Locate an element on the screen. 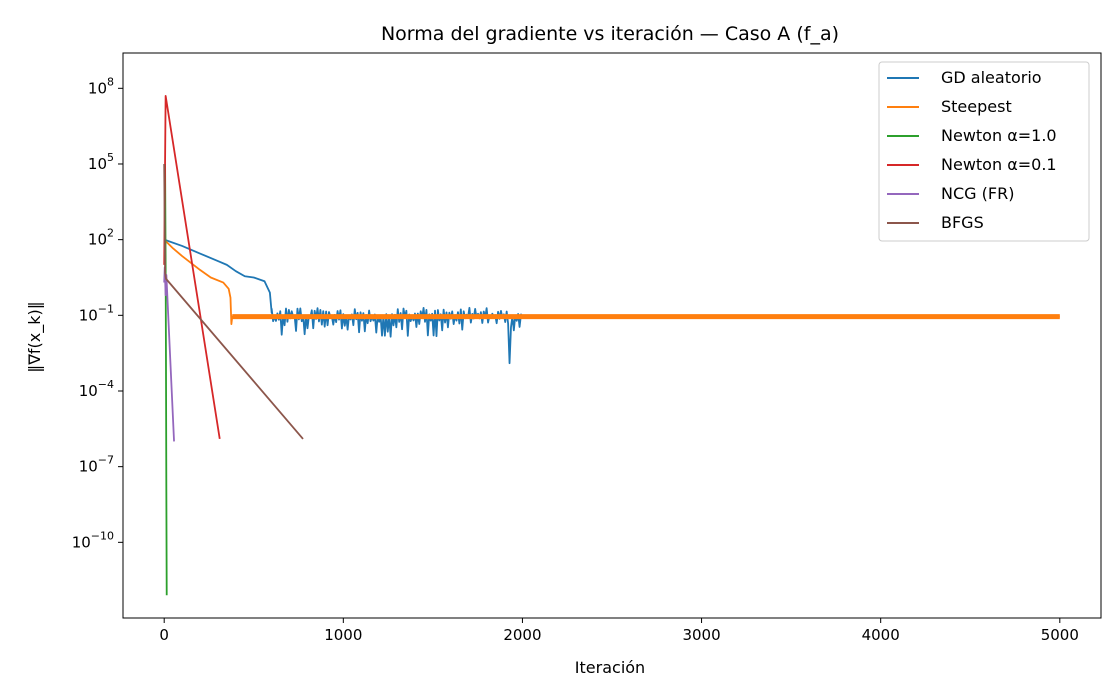 The image size is (1120, 700). y-tick-label: 10⁵ is located at coordinates (101, 162).